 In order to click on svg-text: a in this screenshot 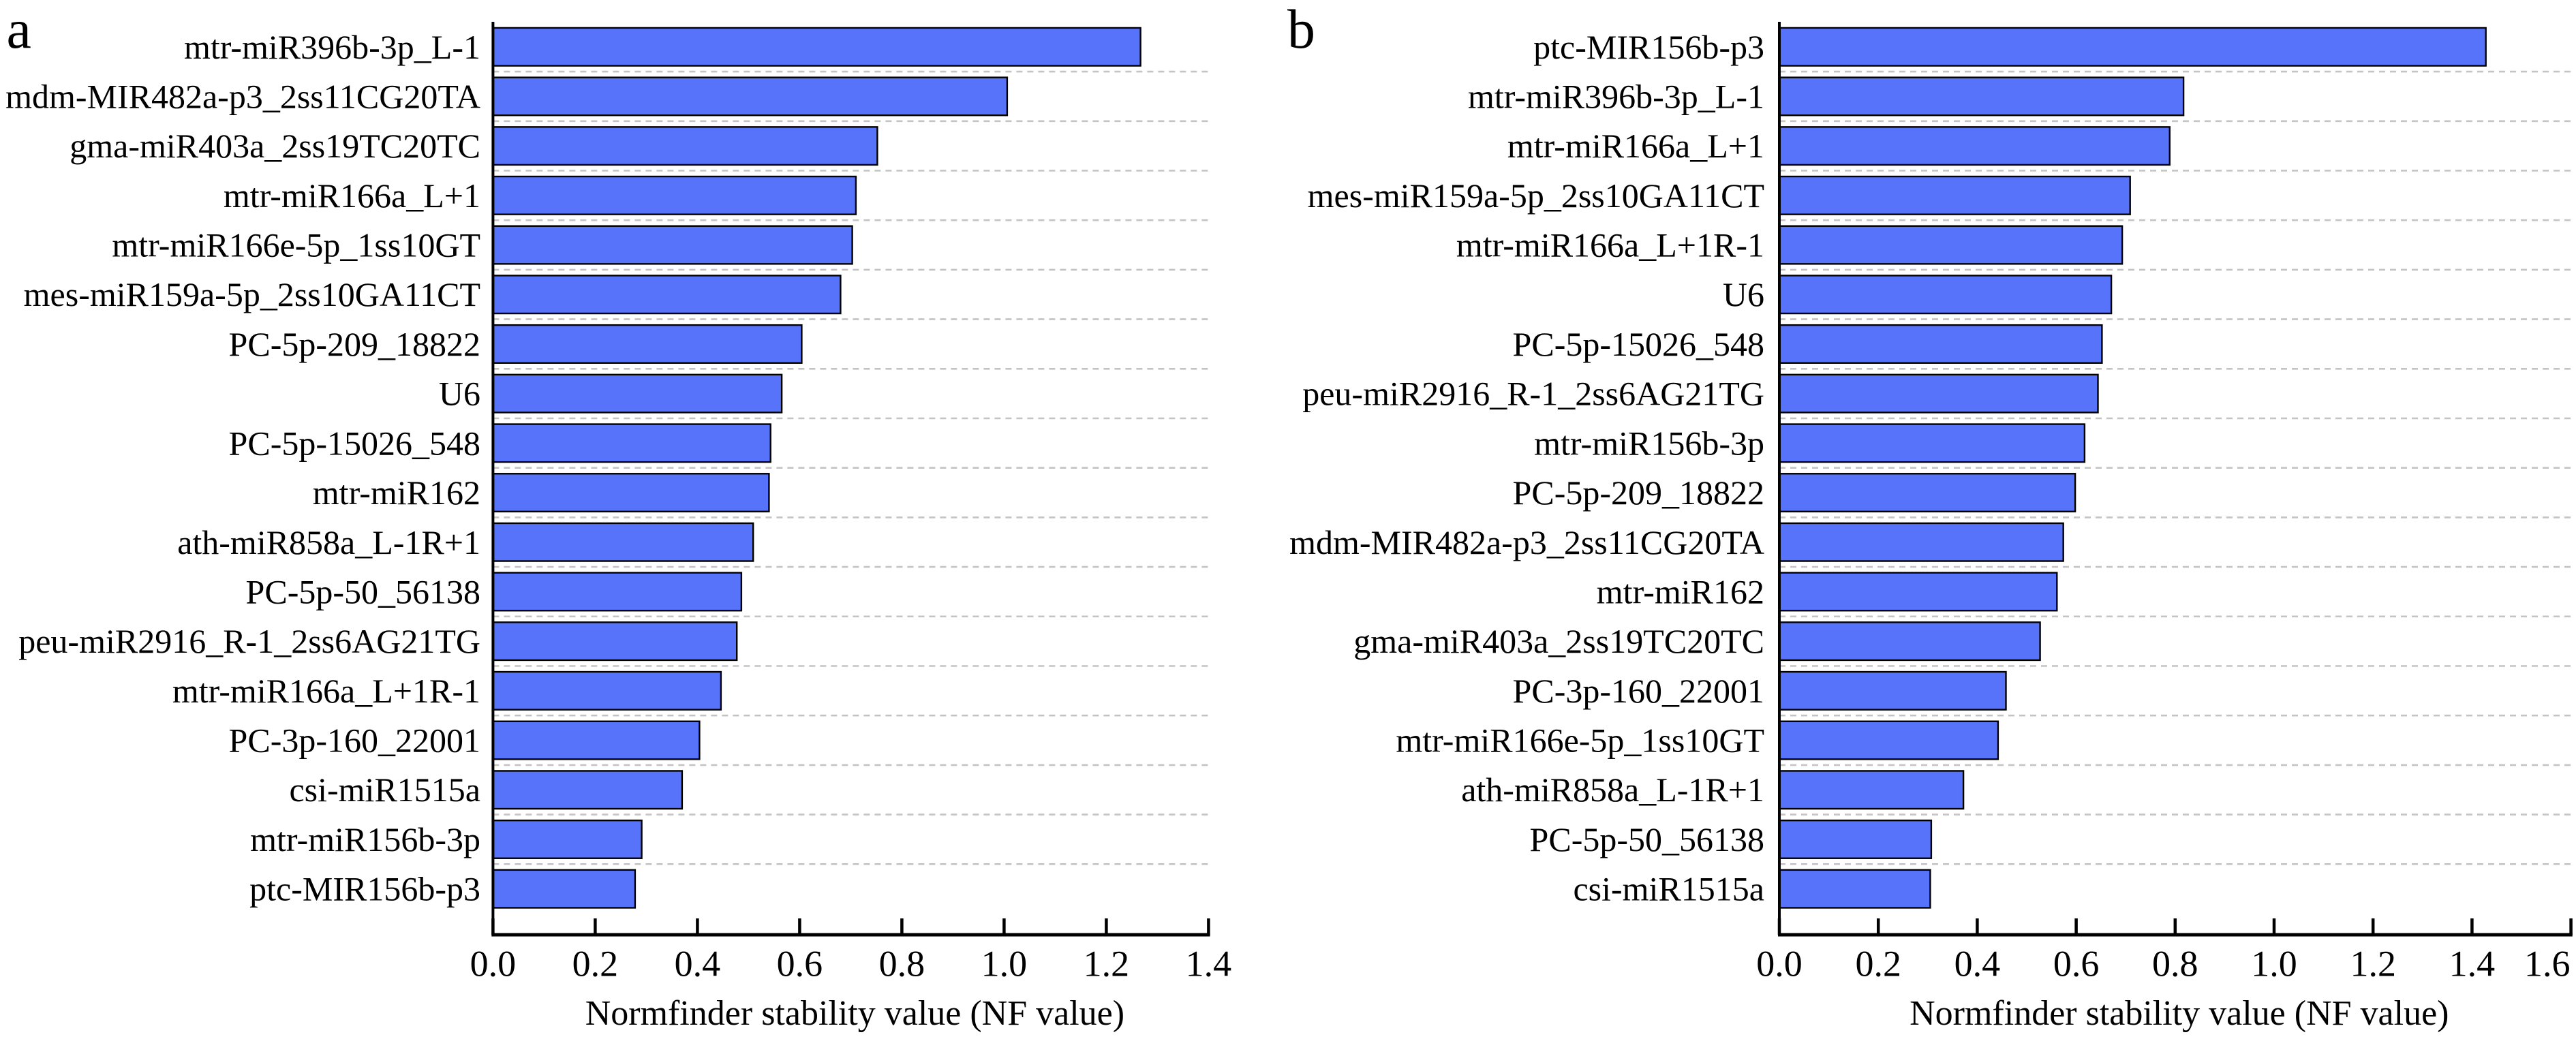, I will do `click(19, 30)`.